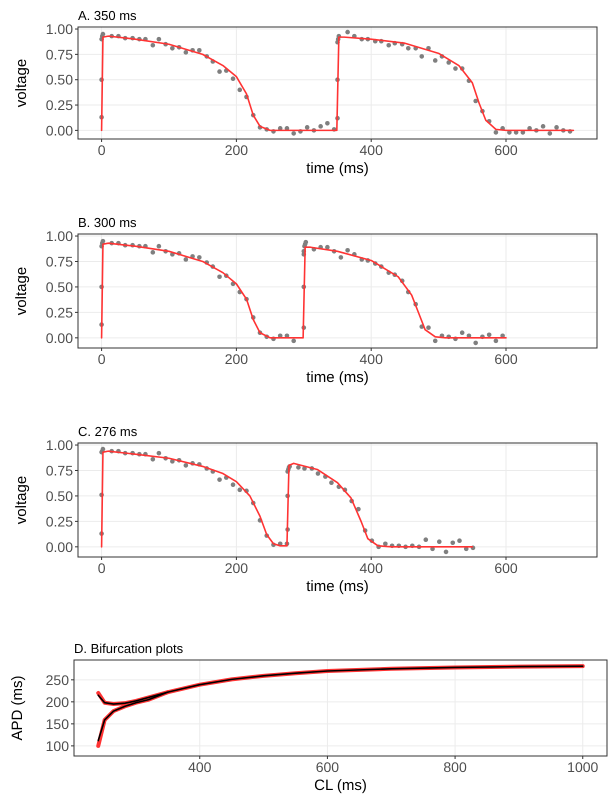 This screenshot has width=611, height=805. Describe the element at coordinates (108, 431) in the screenshot. I see `chart-title: C. 276 ms` at that location.